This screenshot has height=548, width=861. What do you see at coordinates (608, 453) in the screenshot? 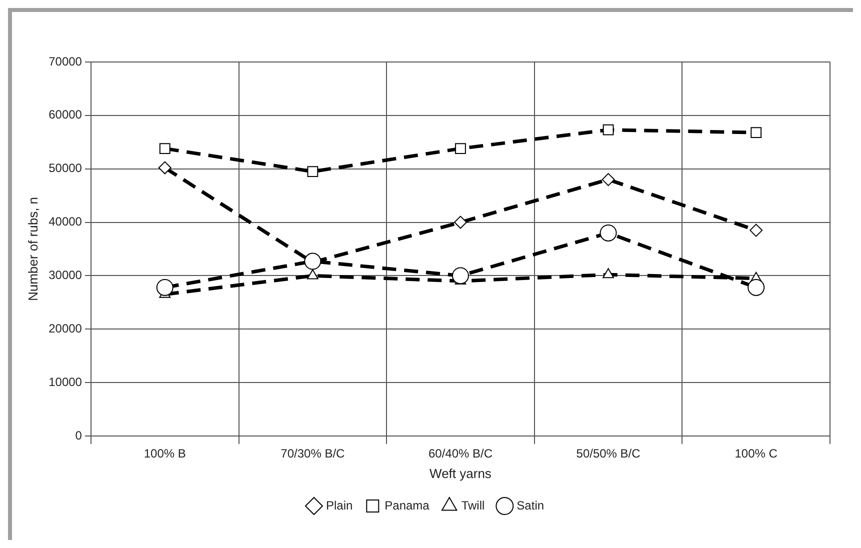
I see `x-tick-label: 50/50% B/C` at bounding box center [608, 453].